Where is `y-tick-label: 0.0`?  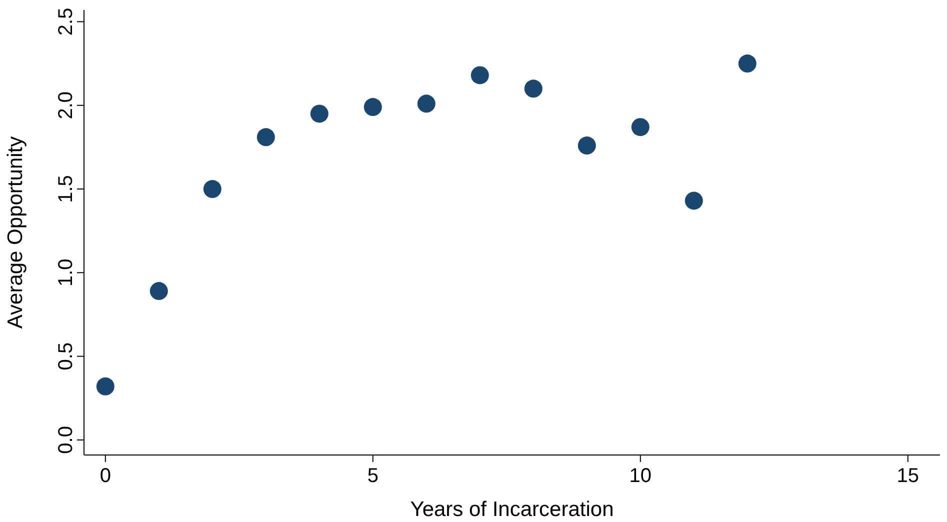 y-tick-label: 0.0 is located at coordinates (66, 440).